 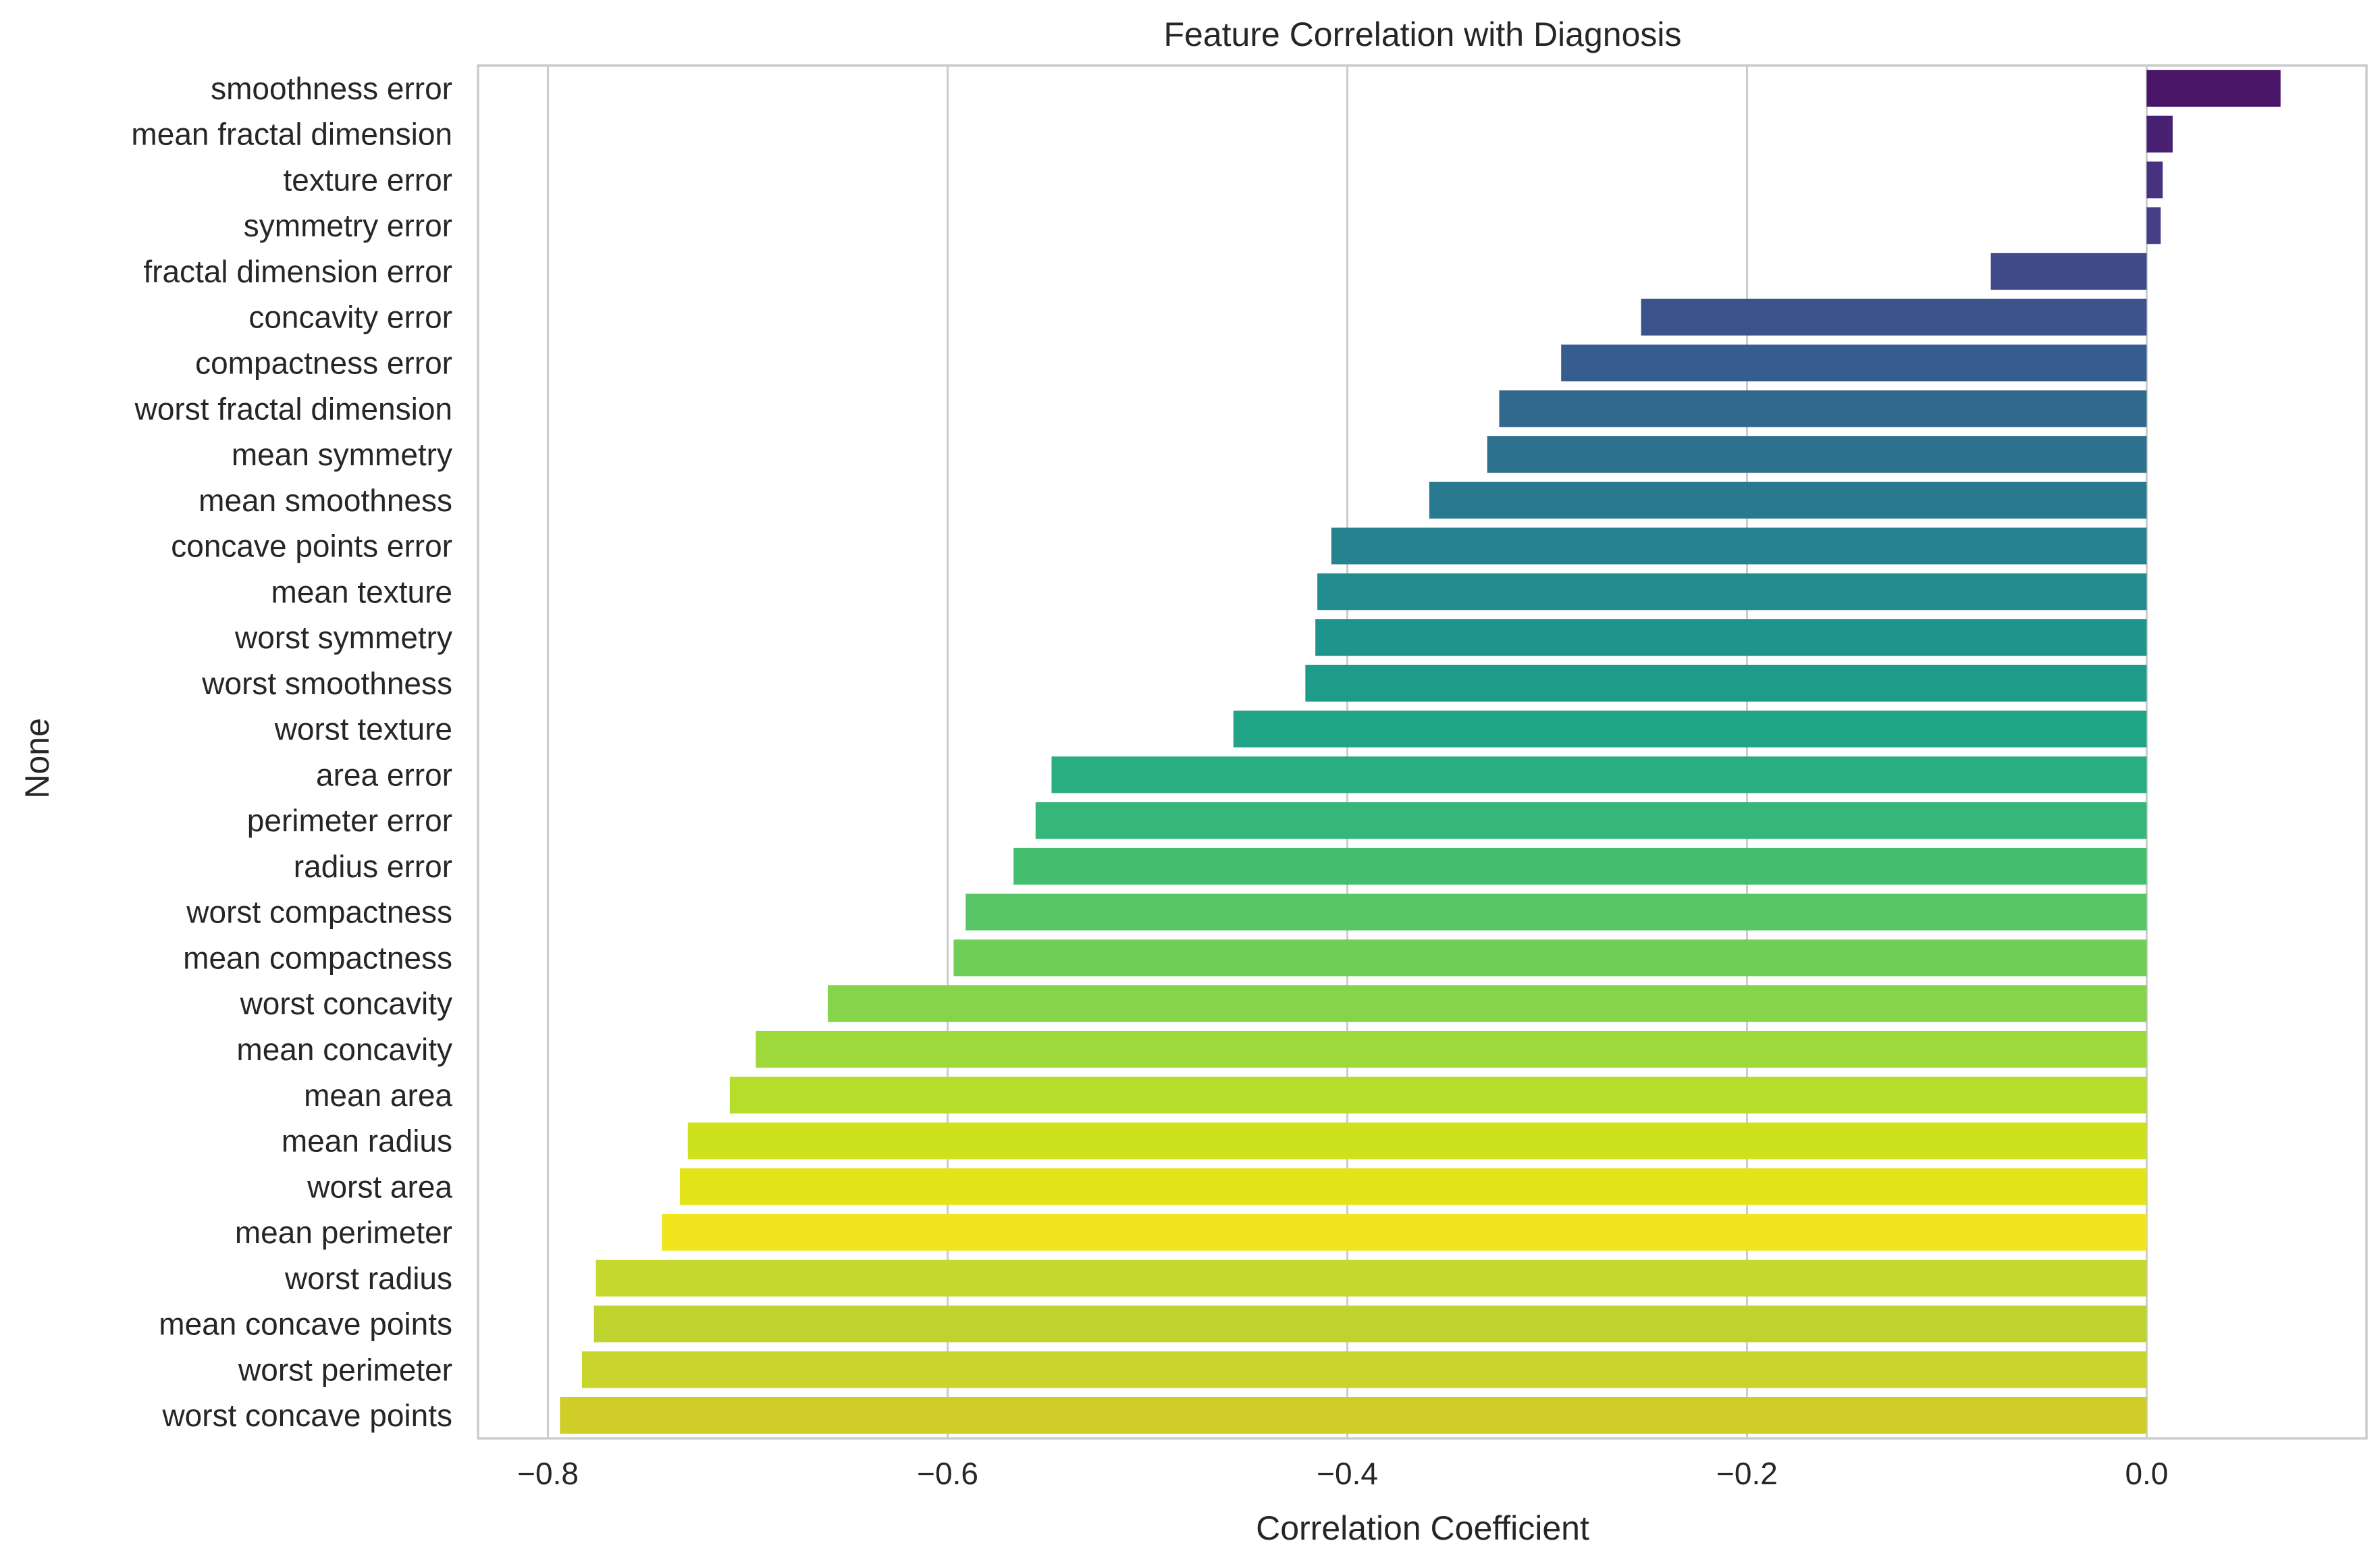 I want to click on x-axis-label: Correlation Coefficient, so click(x=1423, y=1528).